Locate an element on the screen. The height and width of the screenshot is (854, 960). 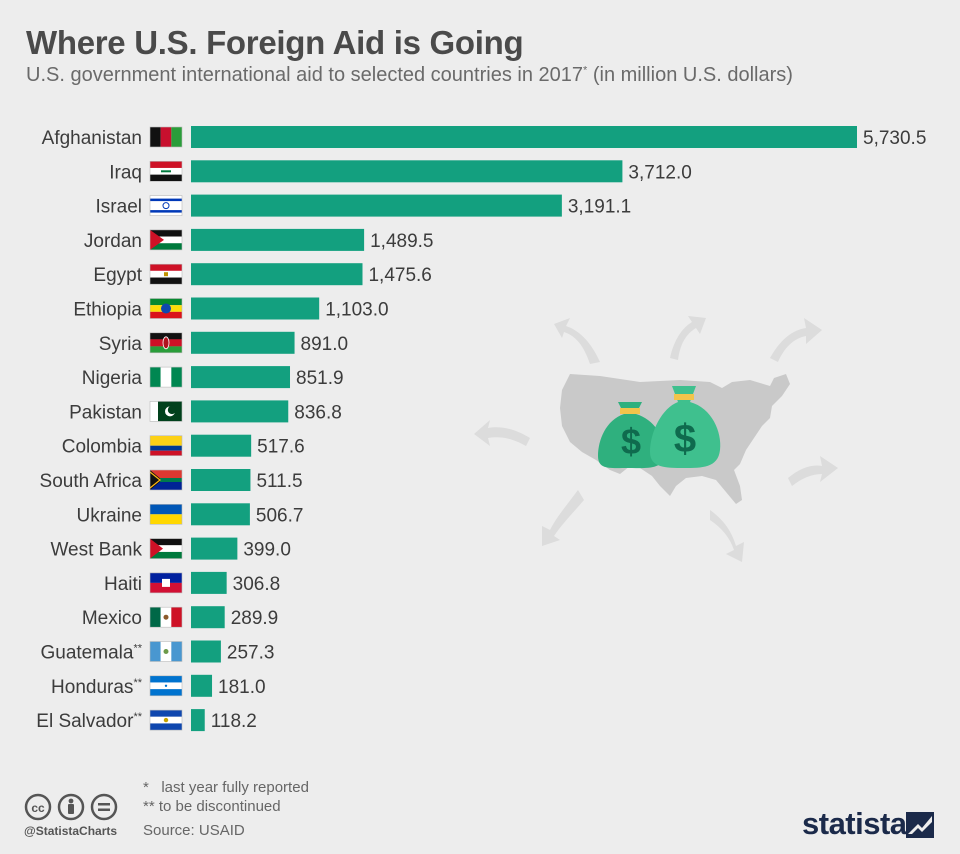
category-label: Colombia is located at coordinates (102, 447).